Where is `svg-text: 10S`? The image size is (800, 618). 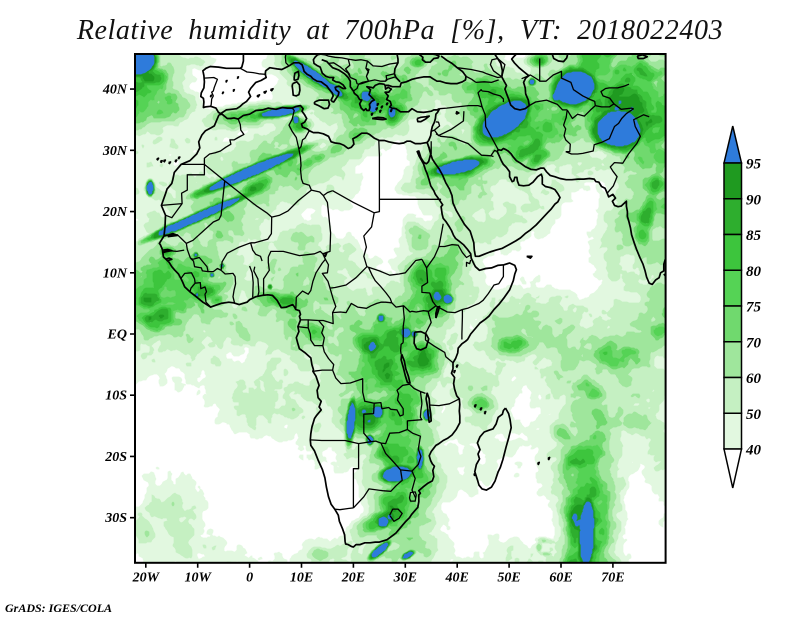 svg-text: 10S is located at coordinates (116, 396).